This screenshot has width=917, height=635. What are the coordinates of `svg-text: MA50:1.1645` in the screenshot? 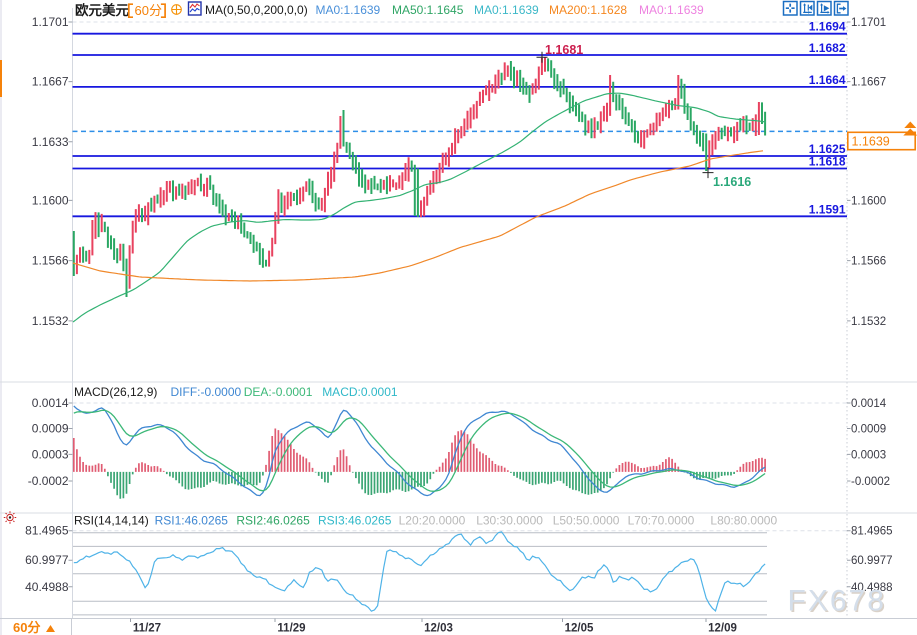 It's located at (428, 10).